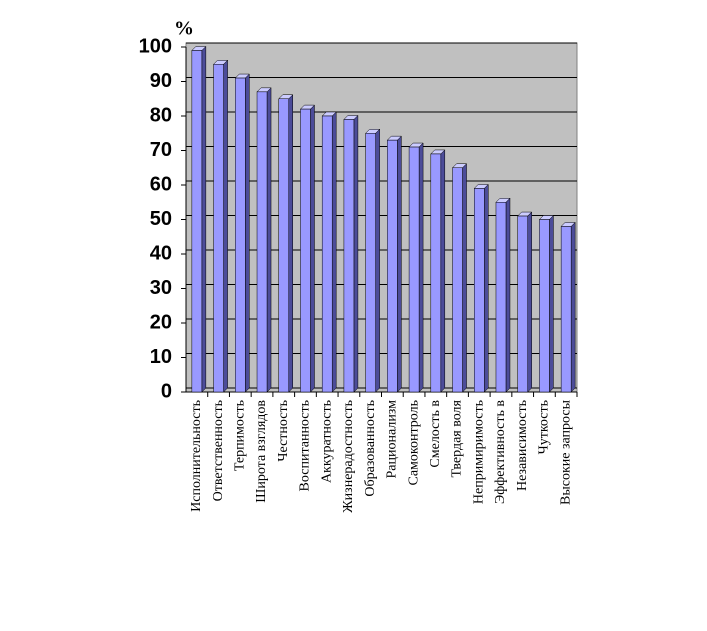  What do you see at coordinates (161, 357) in the screenshot?
I see `y-tick-label: 10` at bounding box center [161, 357].